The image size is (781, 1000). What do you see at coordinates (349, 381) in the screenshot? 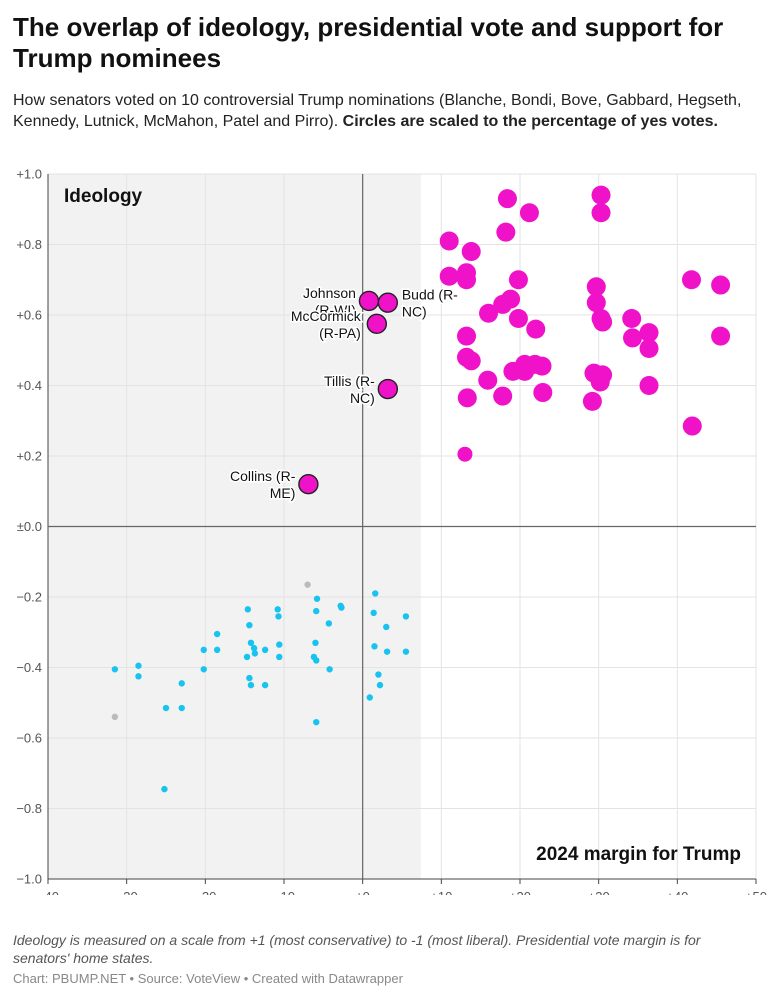
I see `point-label-line: Tillis (R-` at bounding box center [349, 381].